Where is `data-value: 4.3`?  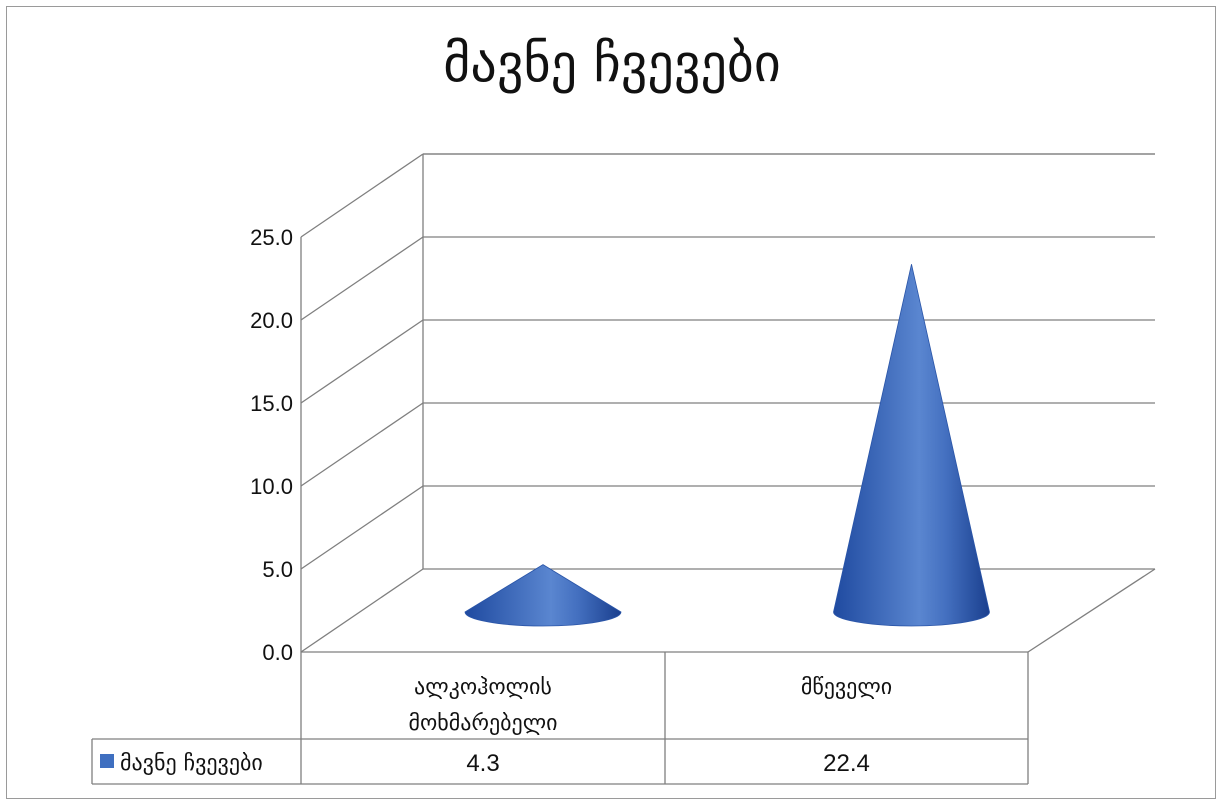
data-value: 4.3 is located at coordinates (482, 763).